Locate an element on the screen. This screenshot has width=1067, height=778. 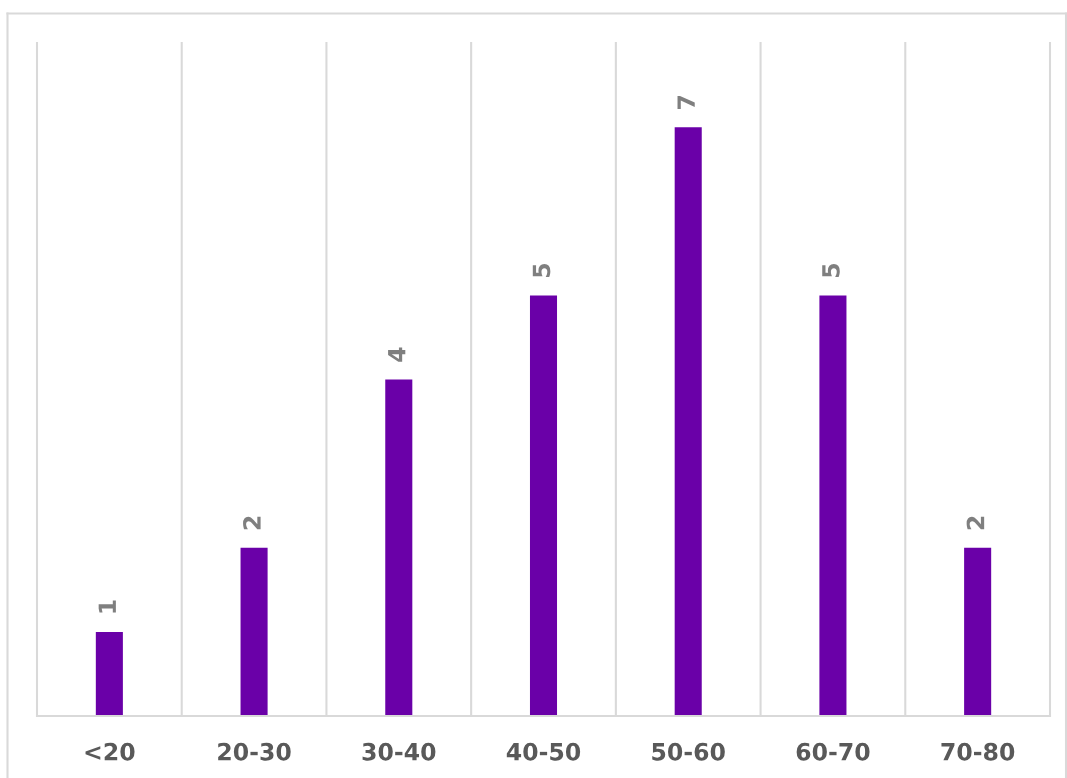
x-tick-label: 60-70 is located at coordinates (833, 751).